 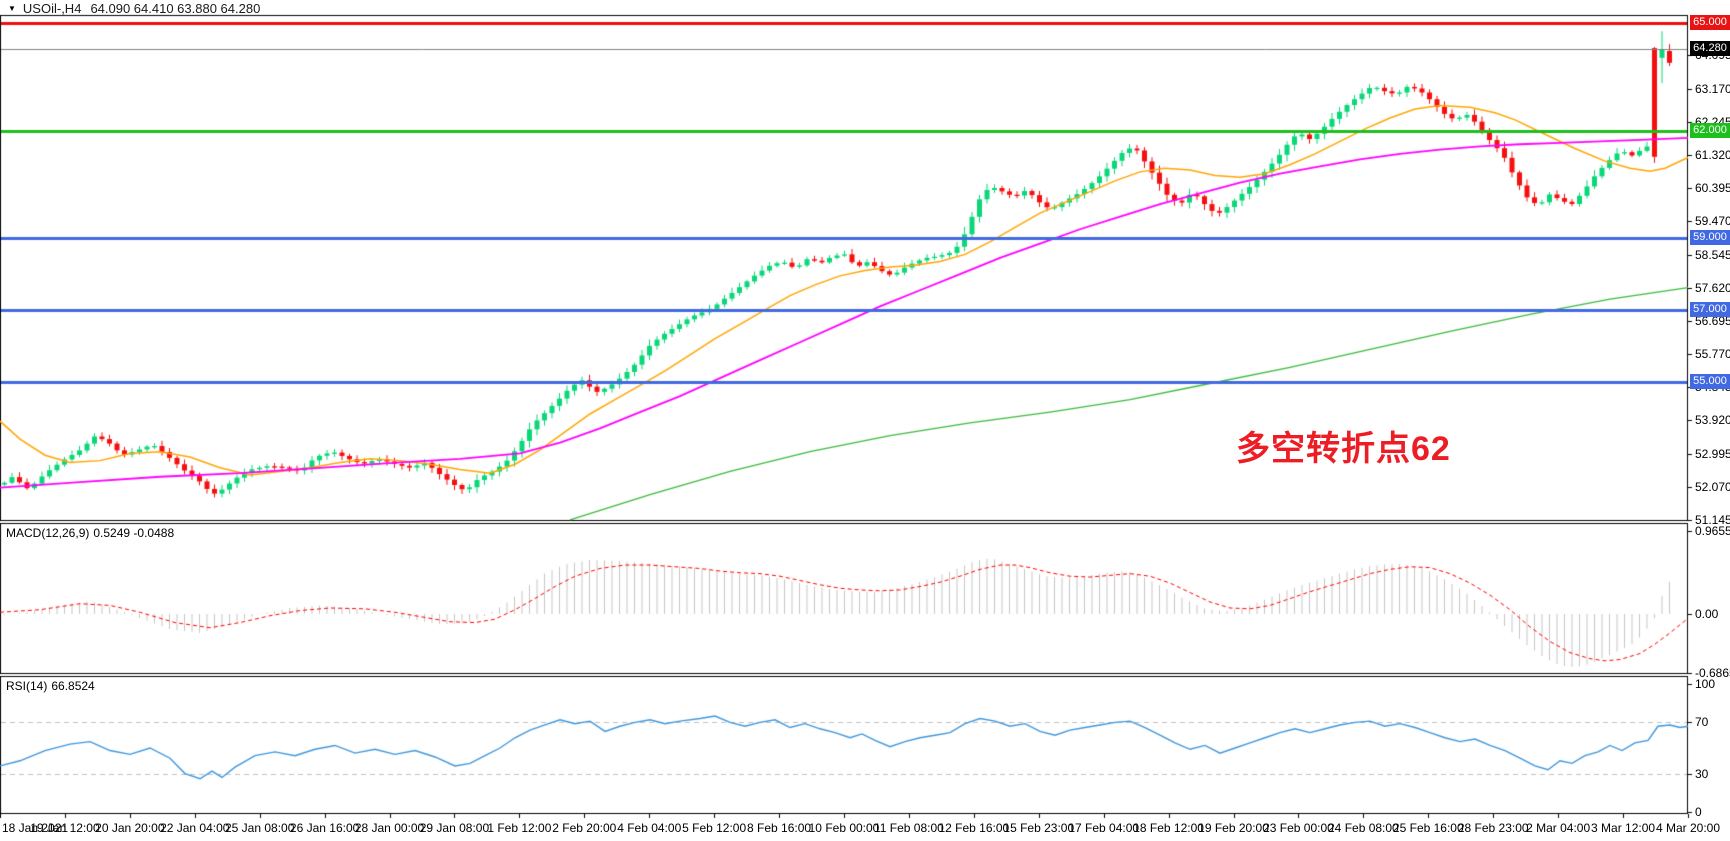 I want to click on price-level-badge: 65.000, so click(x=1710, y=22).